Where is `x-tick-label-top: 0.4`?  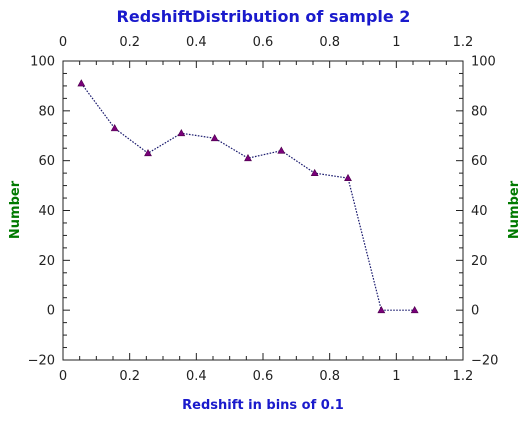 x-tick-label-top: 0.4 is located at coordinates (196, 42).